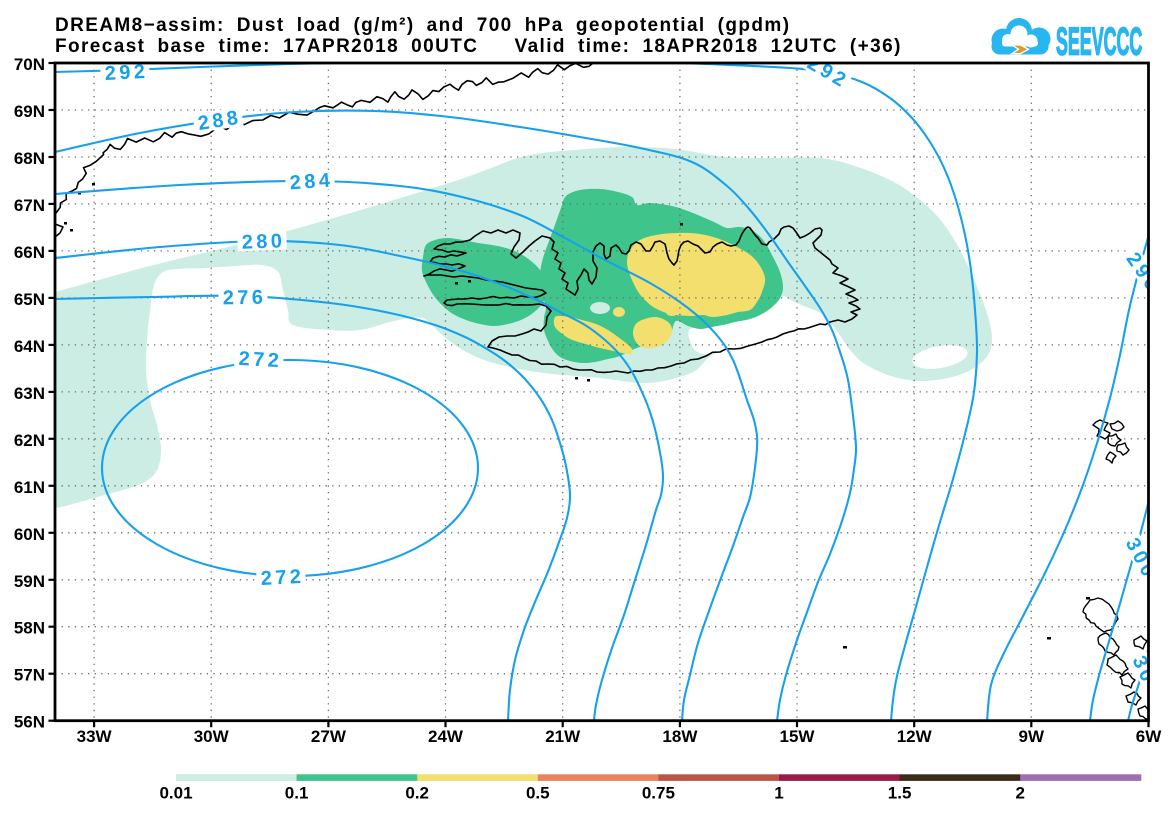  What do you see at coordinates (1032, 736) in the screenshot?
I see `svg-text: 9W` at bounding box center [1032, 736].